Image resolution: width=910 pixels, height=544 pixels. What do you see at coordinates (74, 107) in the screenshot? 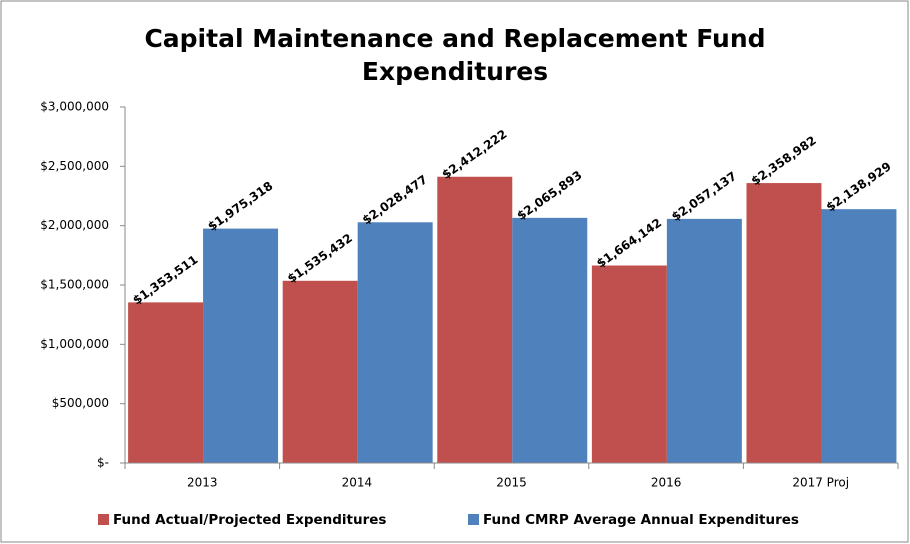
I see `y-tick-label: $3,000,000` at bounding box center [74, 107].